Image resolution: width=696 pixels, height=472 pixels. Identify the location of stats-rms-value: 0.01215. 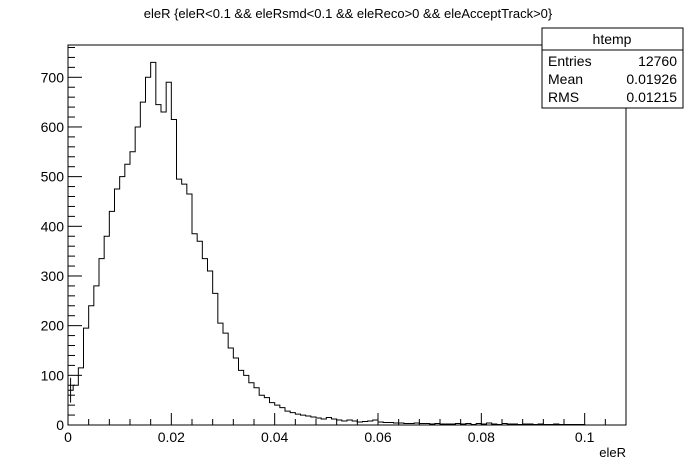
(651, 97).